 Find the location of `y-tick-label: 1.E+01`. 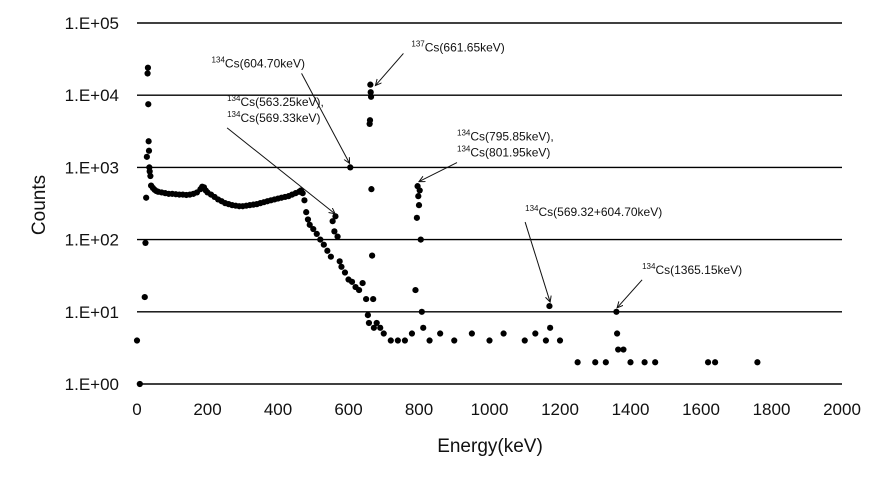

y-tick-label: 1.E+01 is located at coordinates (92, 312).